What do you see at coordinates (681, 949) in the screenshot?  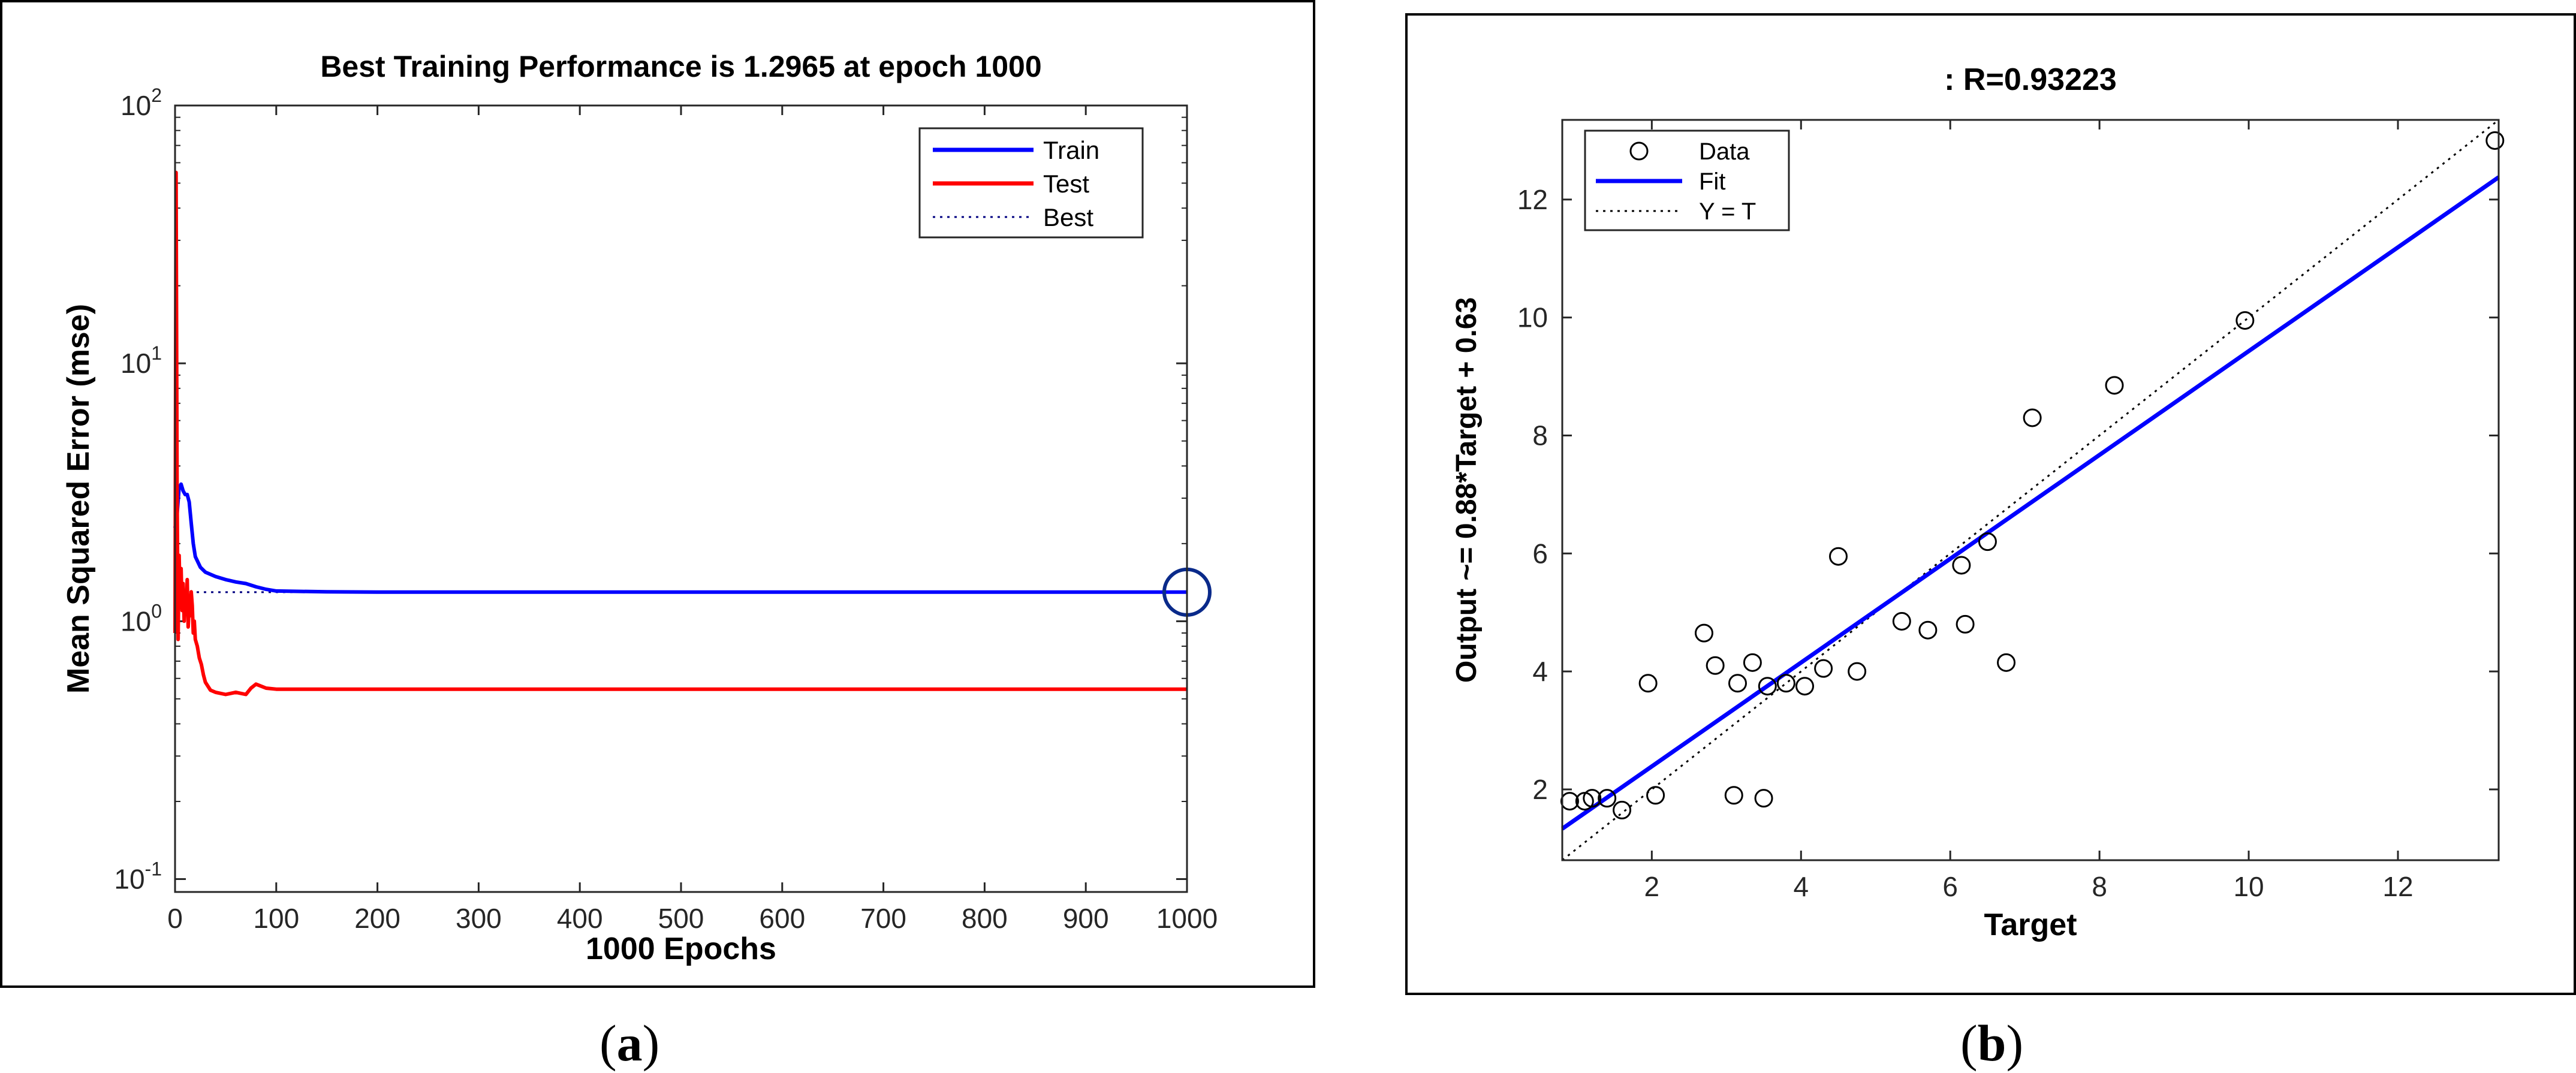 I see `x-axis-label-a: 1000 Epochs` at bounding box center [681, 949].